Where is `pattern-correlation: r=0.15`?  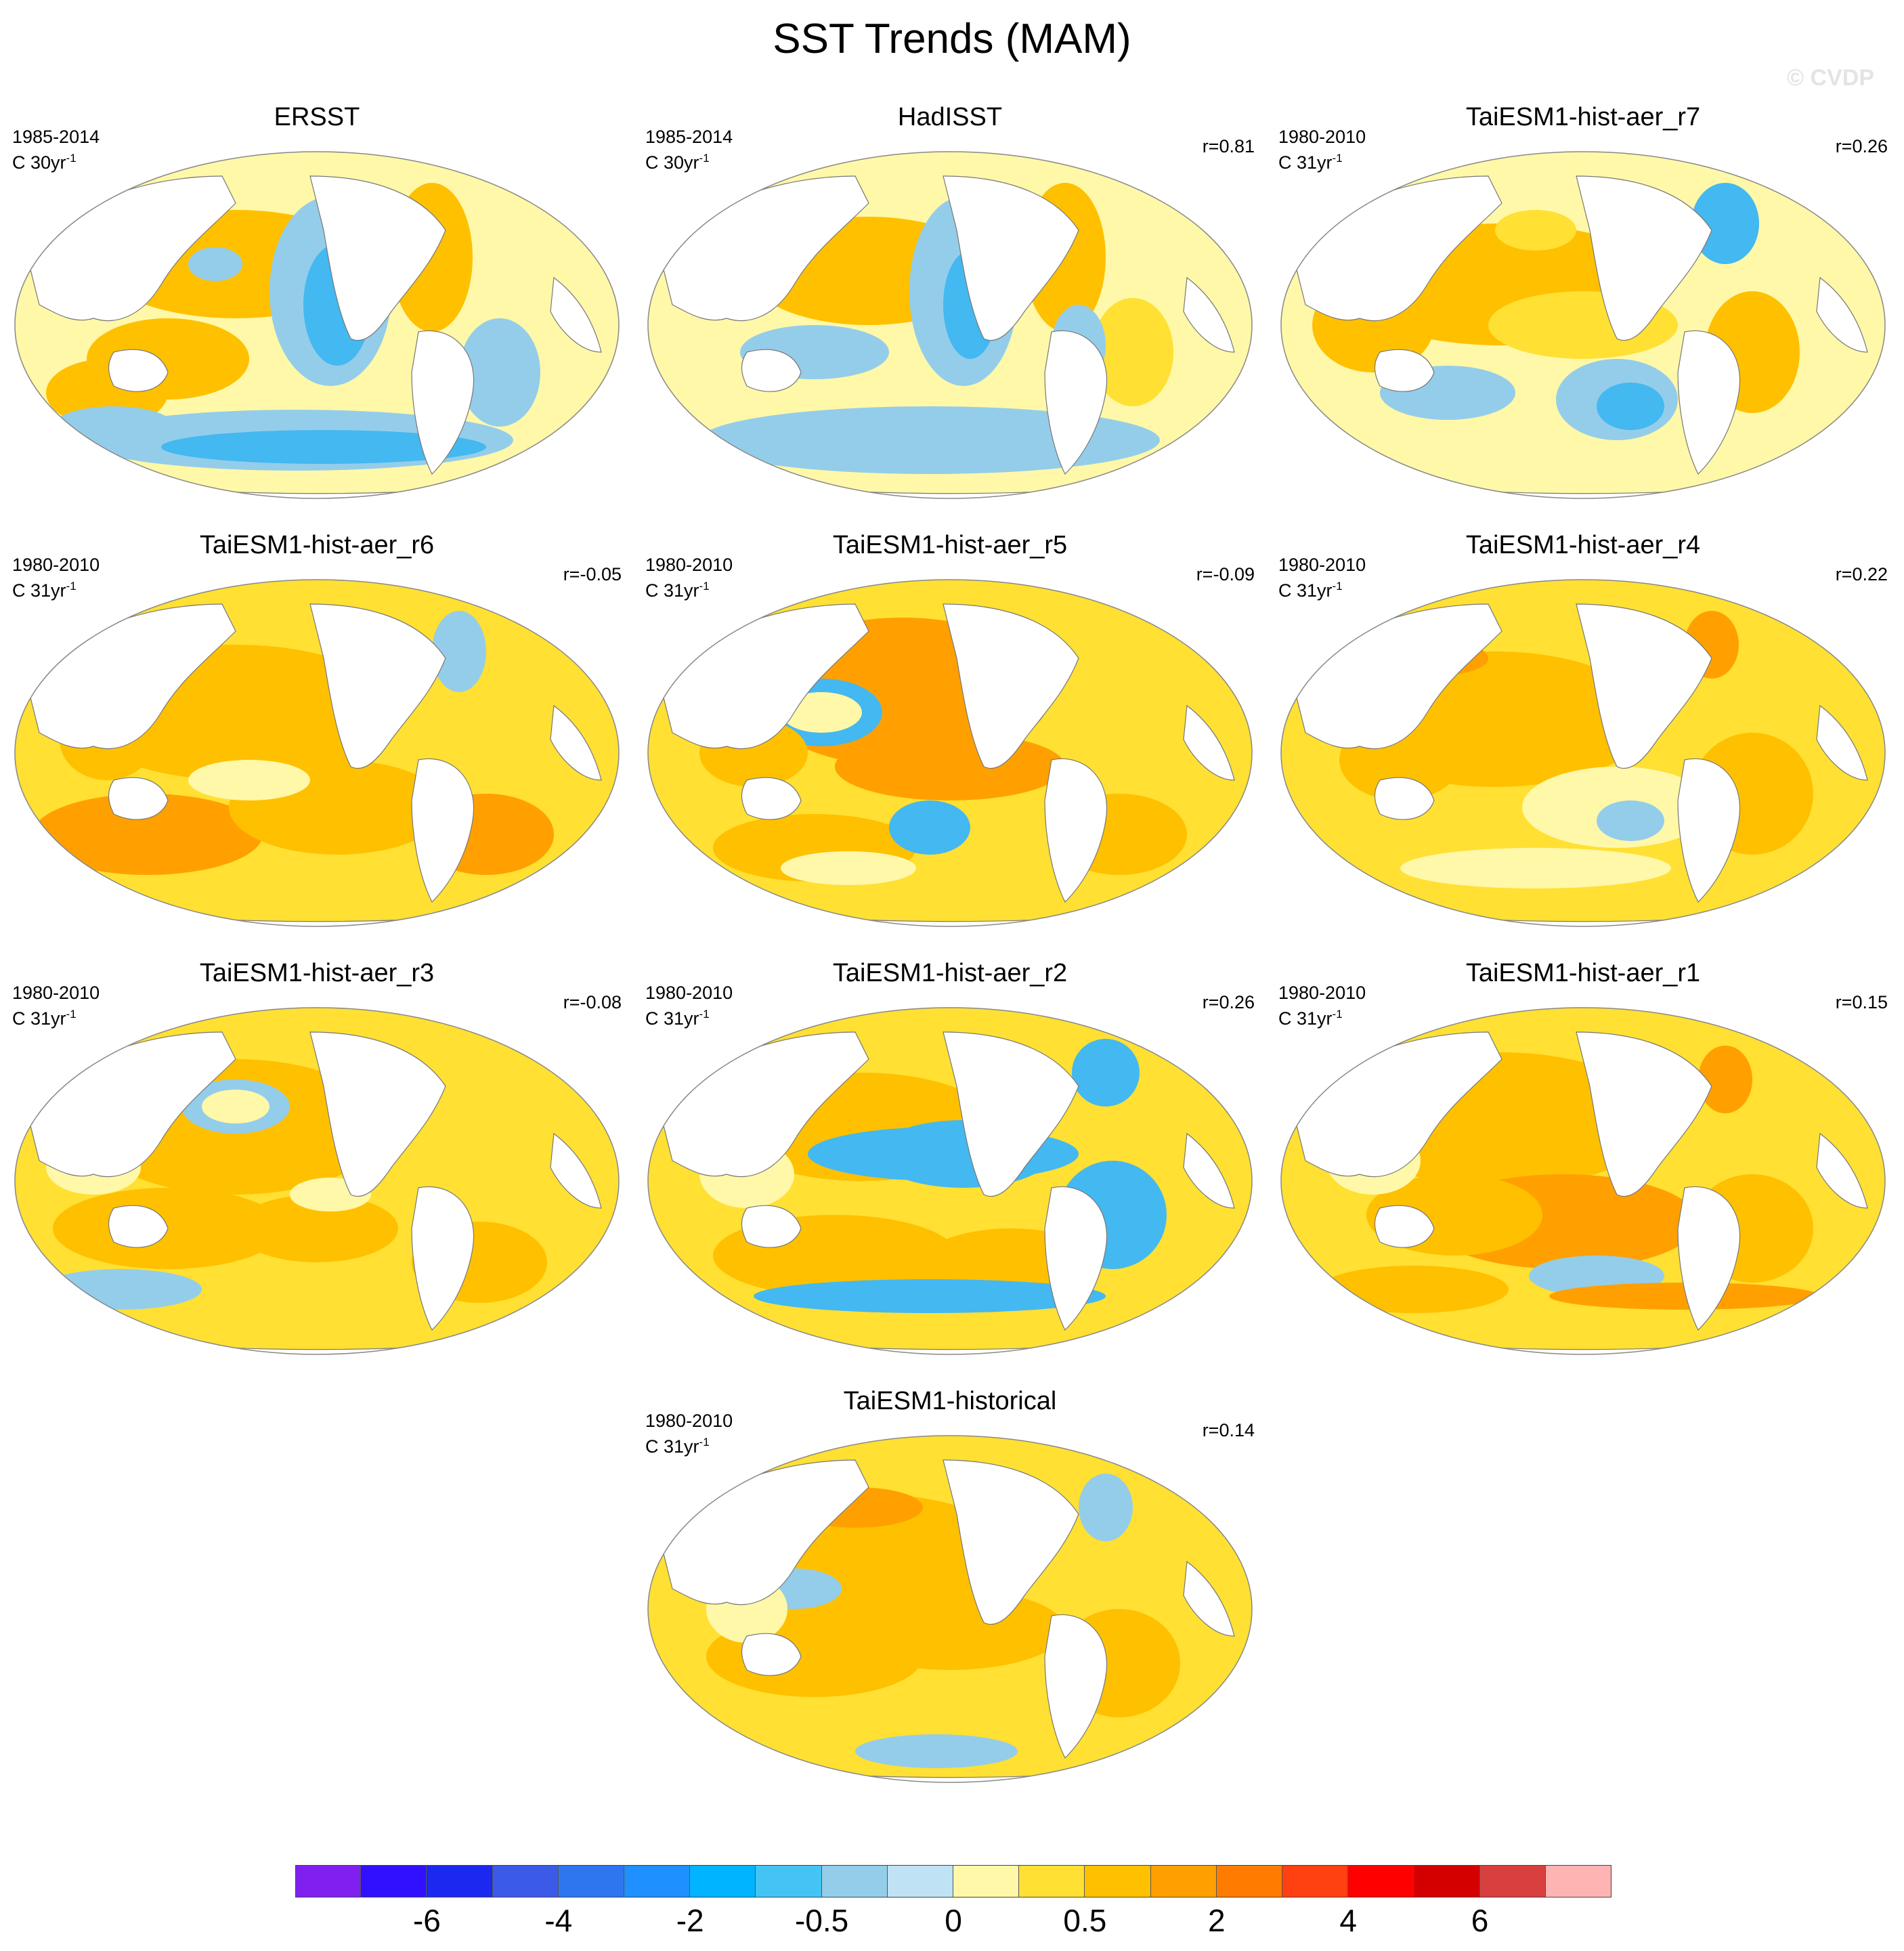
pattern-correlation: r=0.15 is located at coordinates (1862, 1002).